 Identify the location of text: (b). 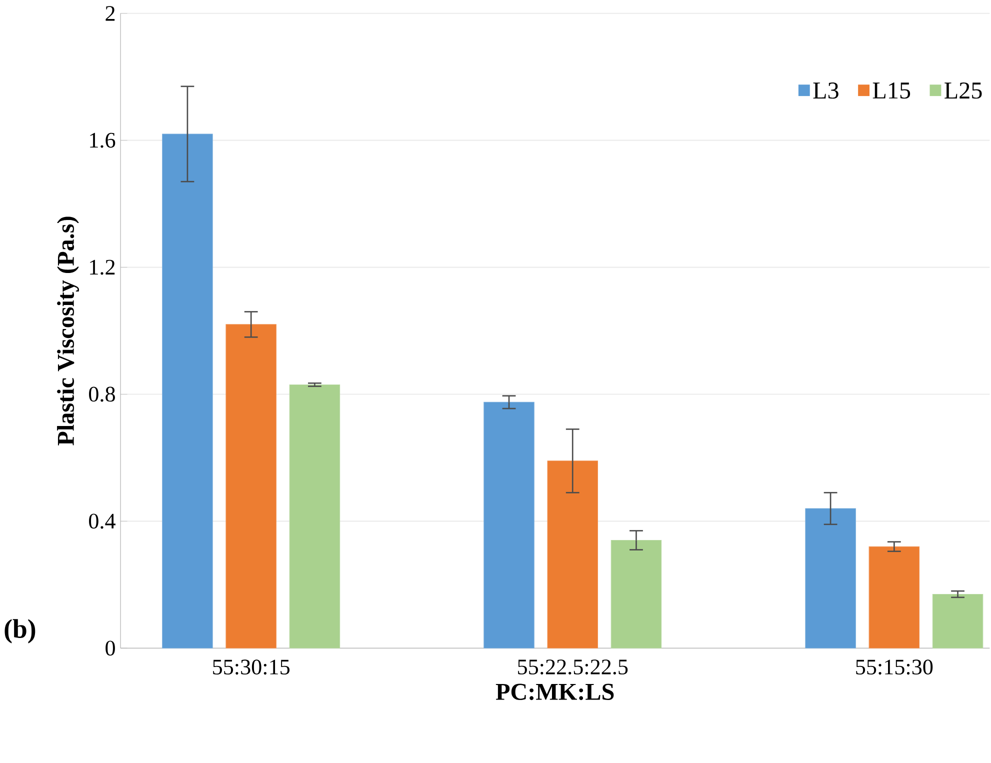
(20, 631).